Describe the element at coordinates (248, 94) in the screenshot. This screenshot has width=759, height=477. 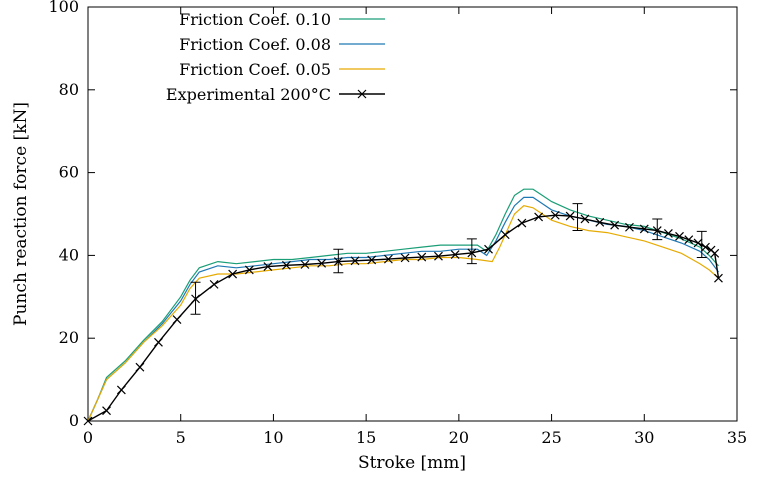
I see `legend-label-3: Experimental 200°C` at that location.